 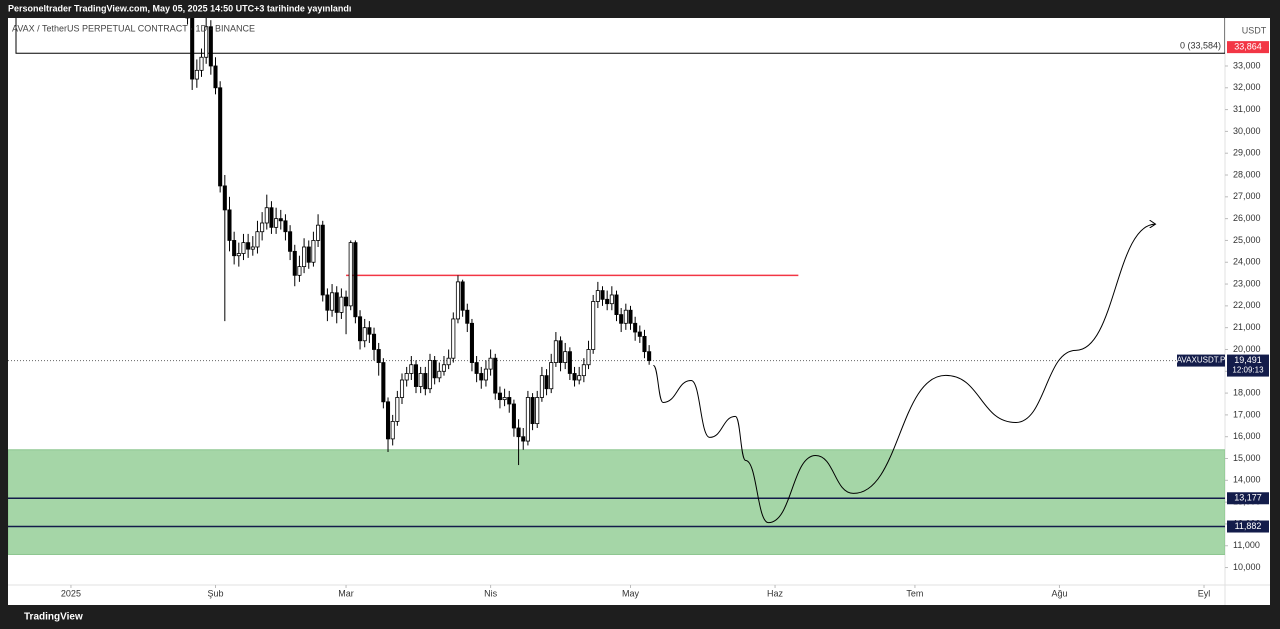 I want to click on y-tick-label: 31,000, so click(x=1247, y=109).